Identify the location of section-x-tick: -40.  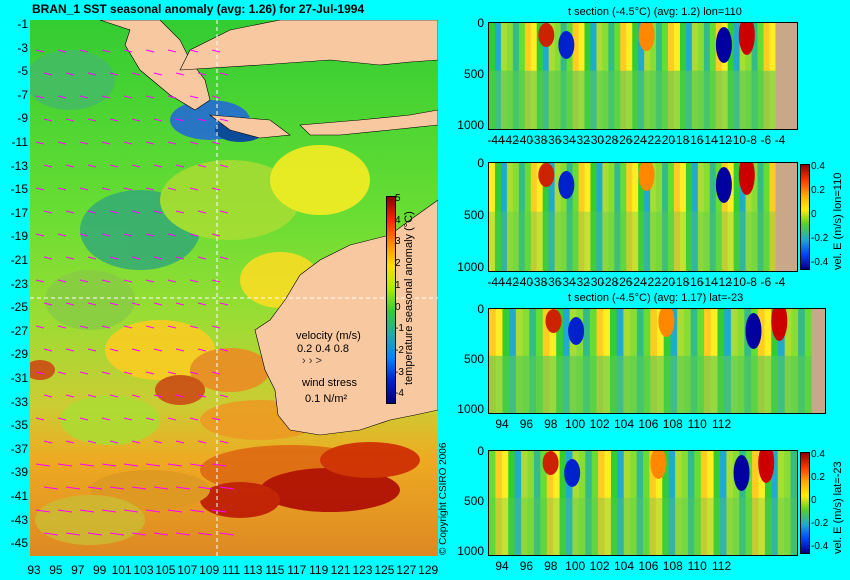
(524, 140).